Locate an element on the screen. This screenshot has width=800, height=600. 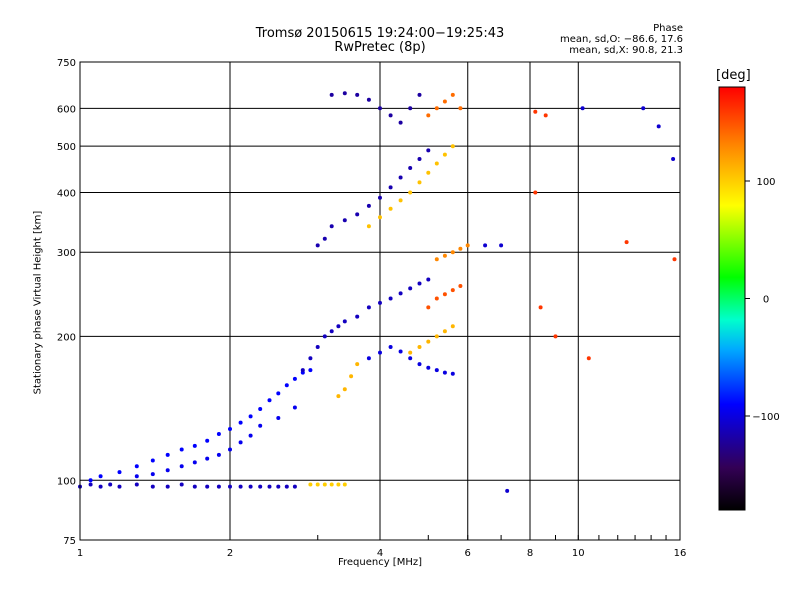
y-tick-label: 75 is located at coordinates (69, 541).